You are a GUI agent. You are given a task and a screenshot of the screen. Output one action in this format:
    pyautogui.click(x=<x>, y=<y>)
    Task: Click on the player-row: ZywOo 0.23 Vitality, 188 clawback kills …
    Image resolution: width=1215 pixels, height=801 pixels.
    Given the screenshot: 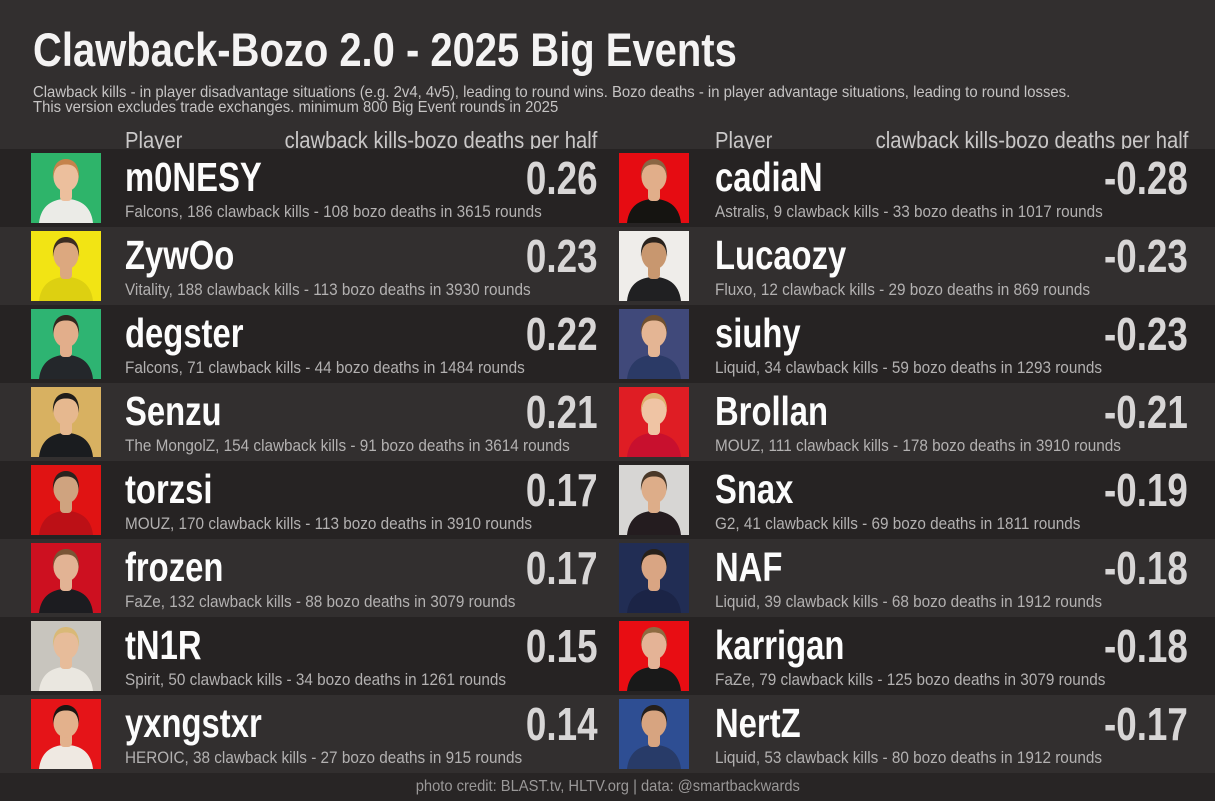 What is the action you would take?
    pyautogui.click(x=607, y=266)
    